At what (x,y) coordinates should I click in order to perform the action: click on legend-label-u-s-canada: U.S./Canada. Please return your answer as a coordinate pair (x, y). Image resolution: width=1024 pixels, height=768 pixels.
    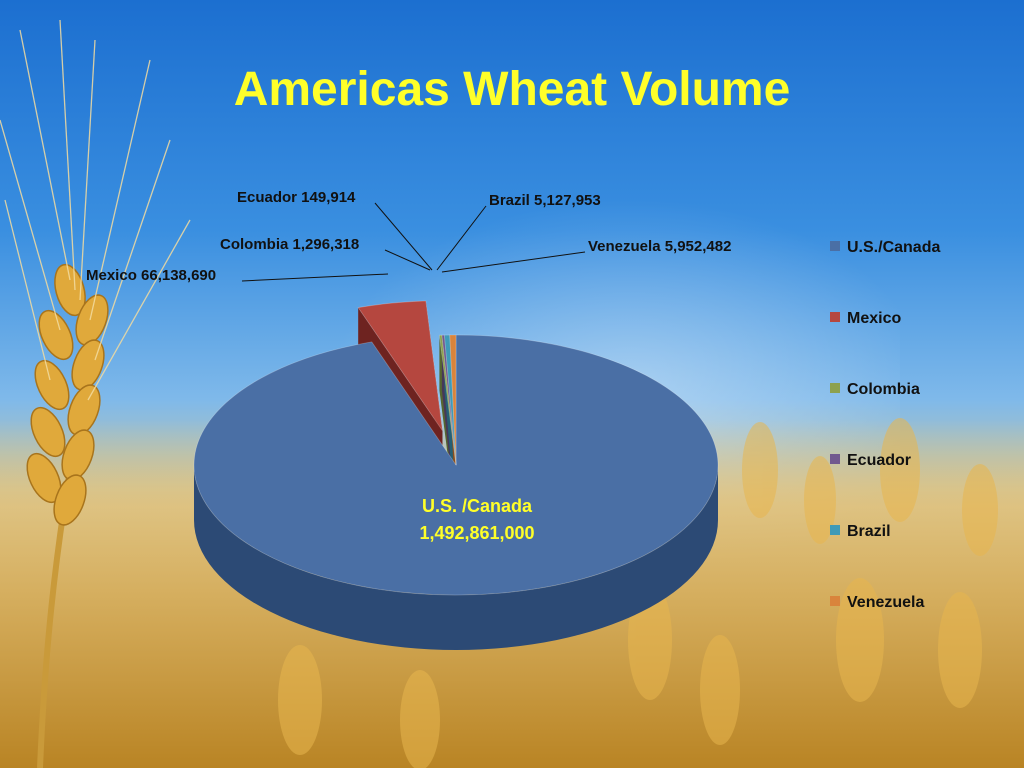
    Looking at the image, I should click on (893, 247).